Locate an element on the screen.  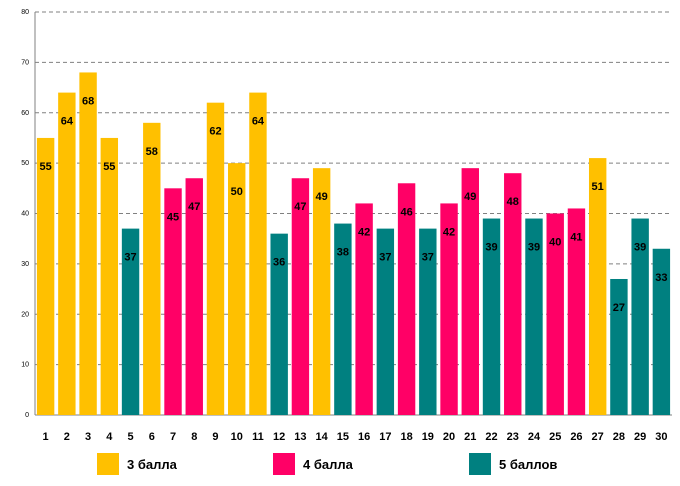
x-tick-label-9: 9 is located at coordinates (215, 437).